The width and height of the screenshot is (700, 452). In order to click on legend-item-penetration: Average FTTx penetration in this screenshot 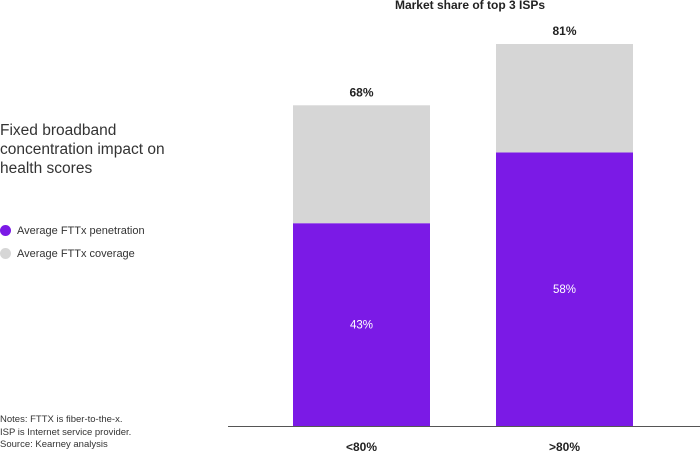, I will do `click(72, 230)`.